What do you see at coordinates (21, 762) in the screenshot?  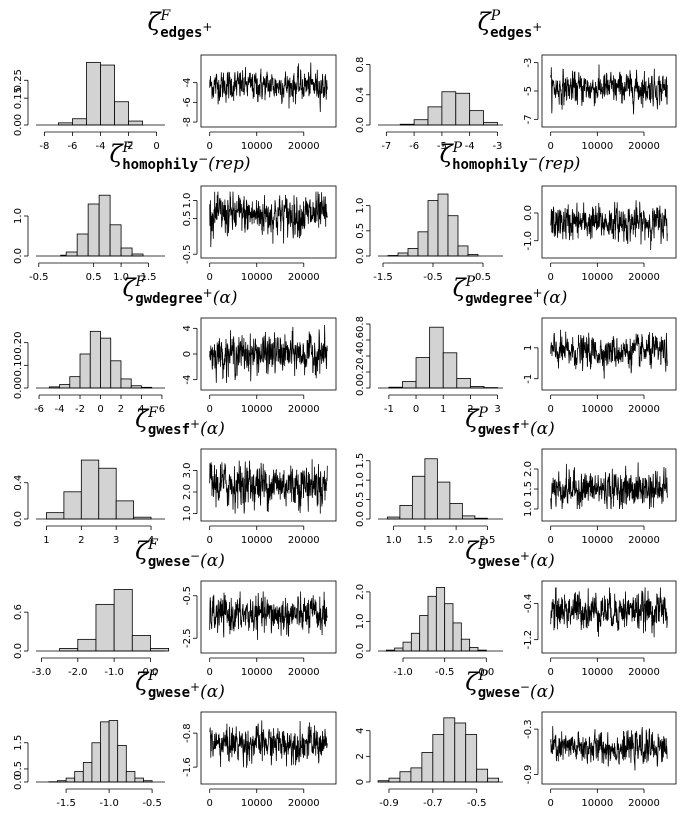 I see `y-axis: 0.00.5 1.5` at bounding box center [21, 762].